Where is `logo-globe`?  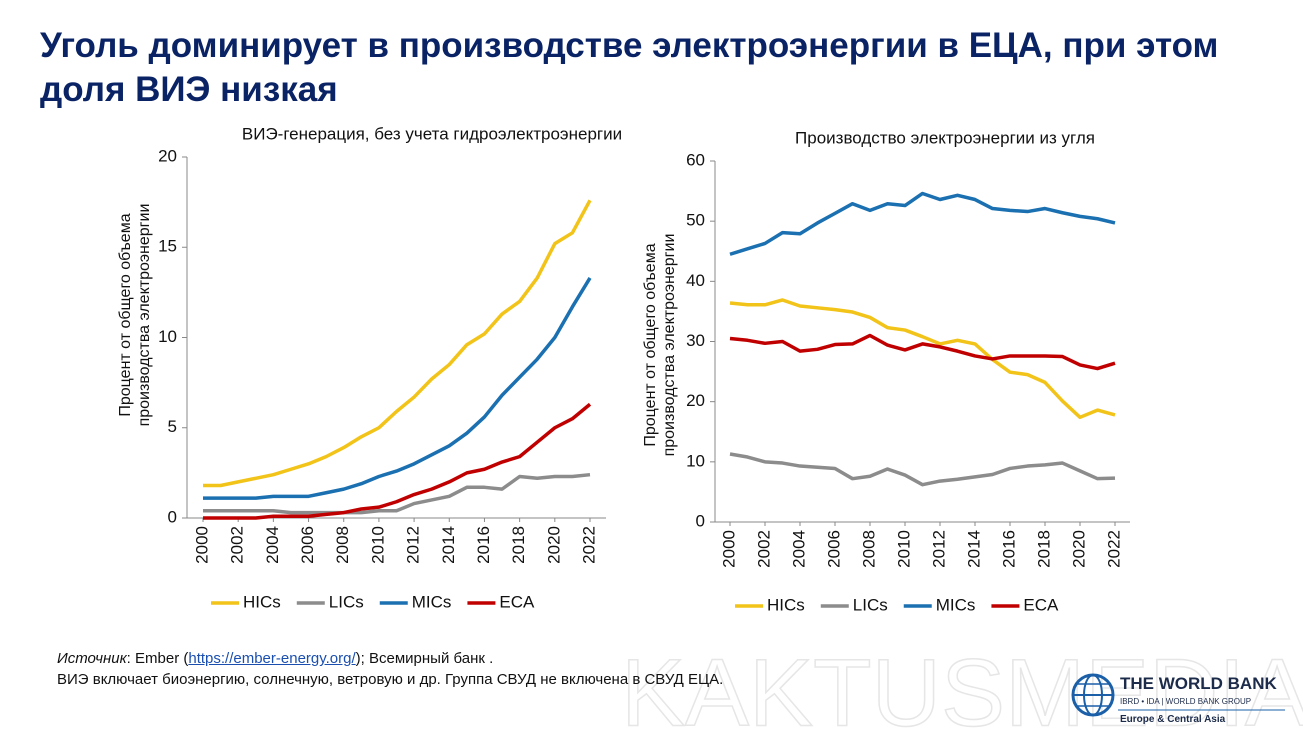 logo-globe is located at coordinates (1093, 695).